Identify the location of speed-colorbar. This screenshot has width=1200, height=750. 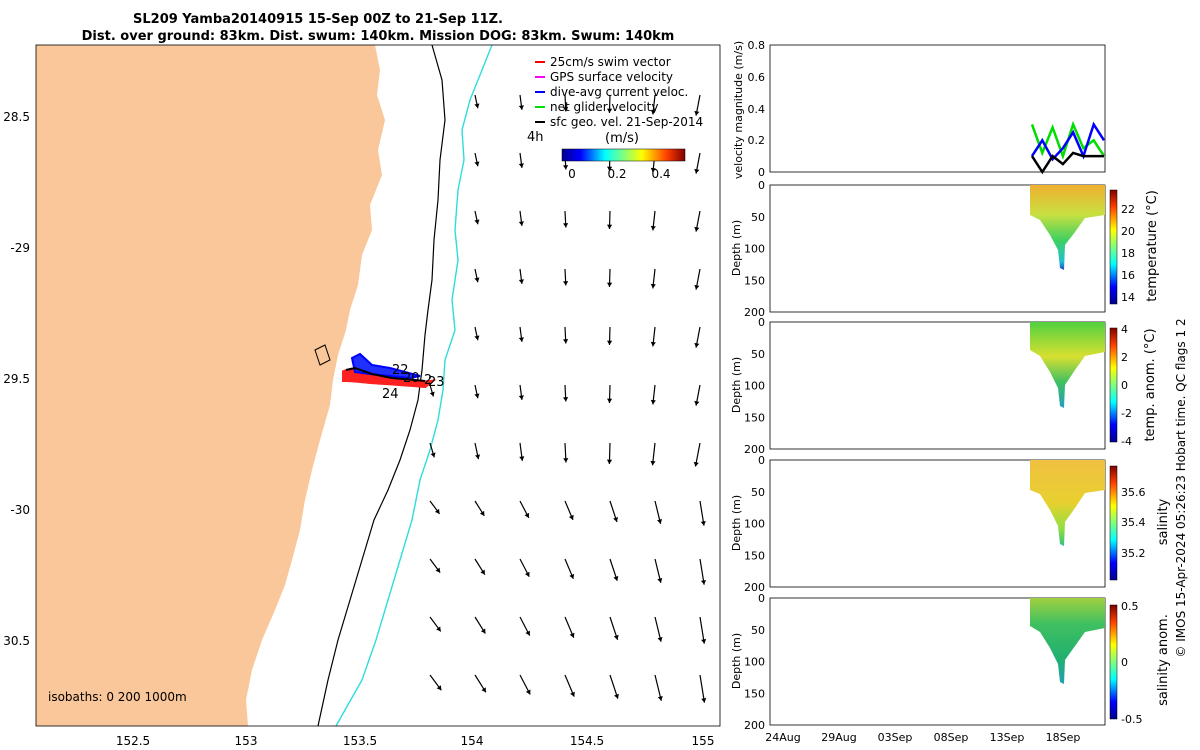
(623, 155).